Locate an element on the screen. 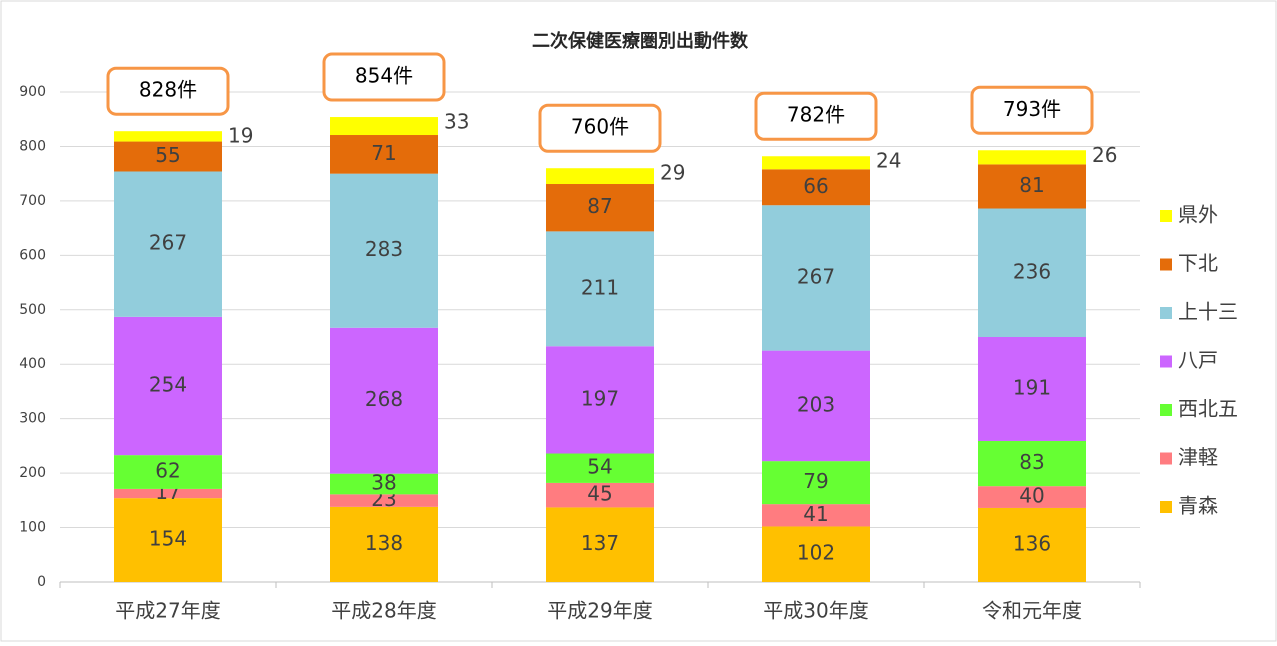 This screenshot has height=646, width=1277. legend-label: 県外 is located at coordinates (1198, 215).